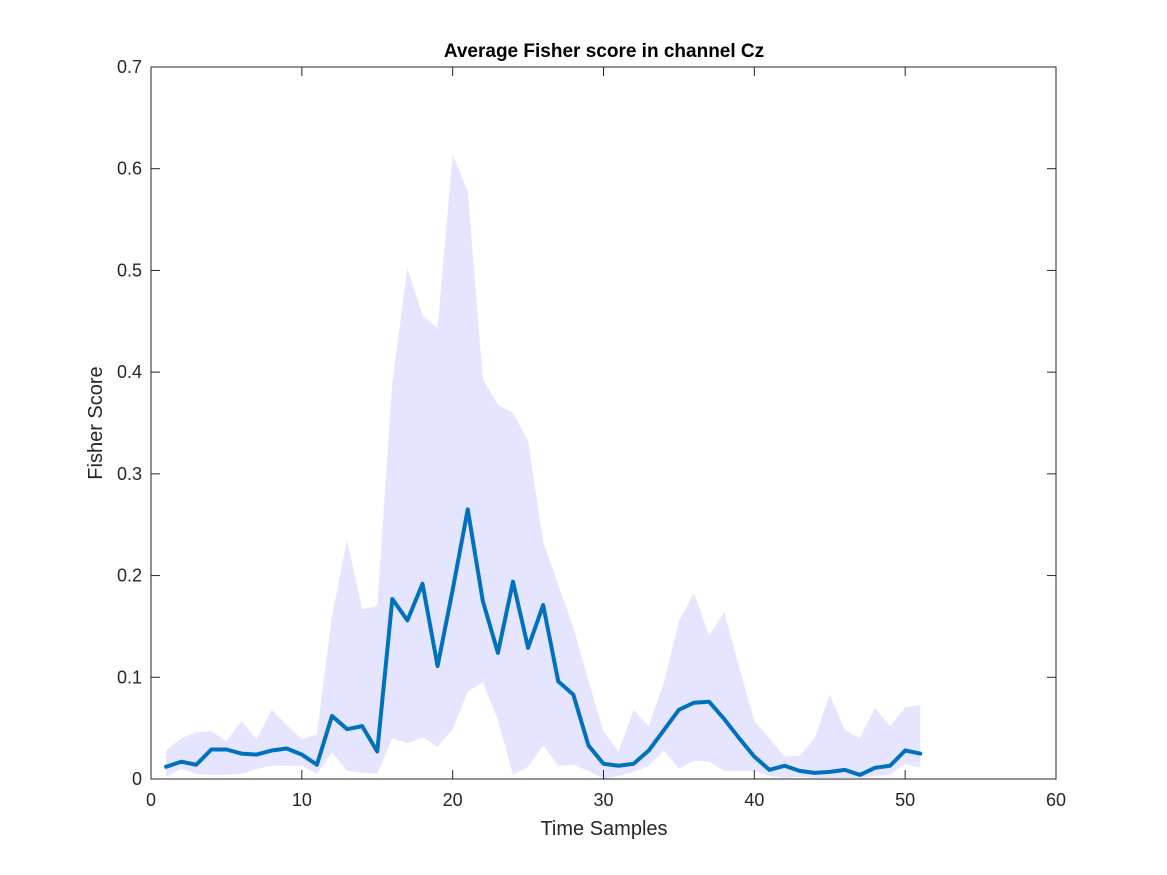 The image size is (1167, 875). Describe the element at coordinates (129, 67) in the screenshot. I see `y-tick-label: 0.7` at that location.